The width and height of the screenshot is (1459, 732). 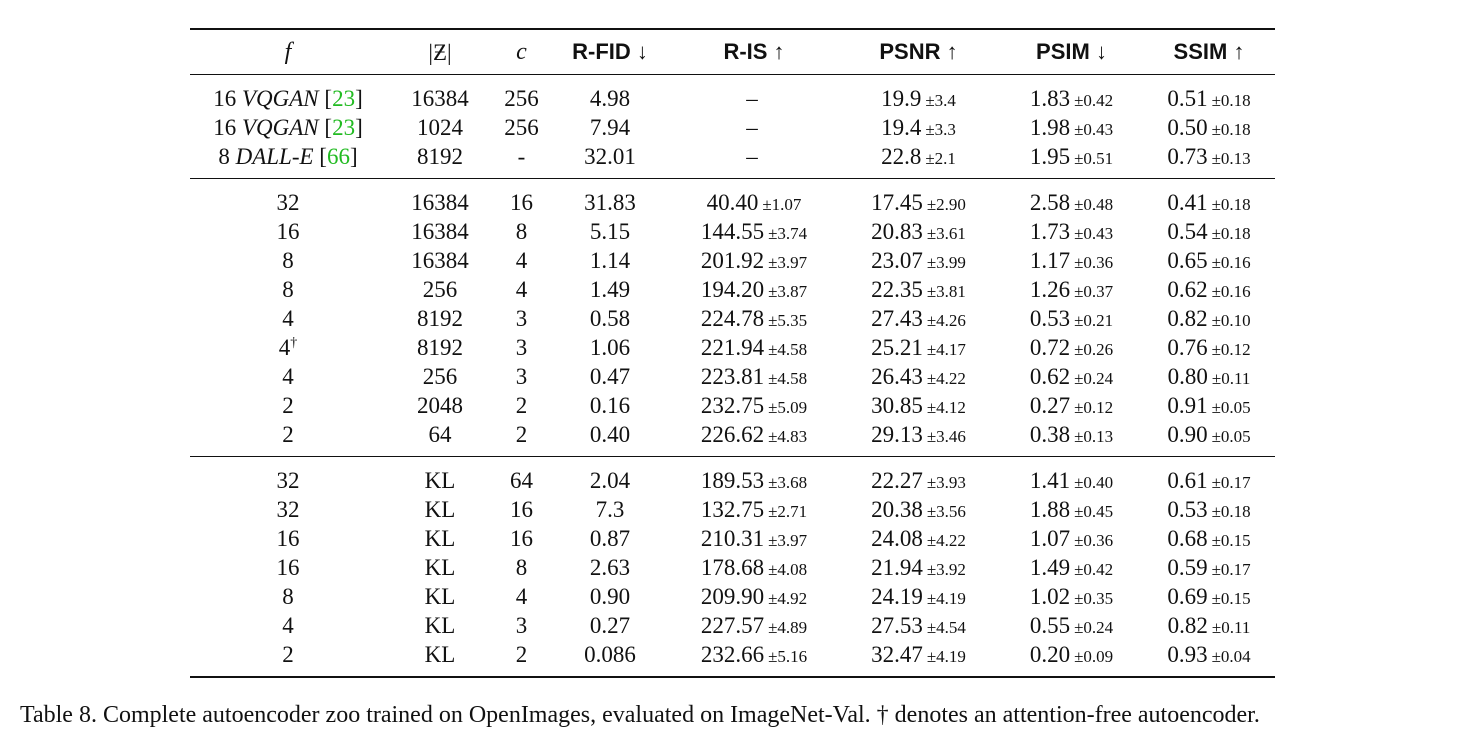 I want to click on metric-value: 0.54, so click(x=1187, y=231).